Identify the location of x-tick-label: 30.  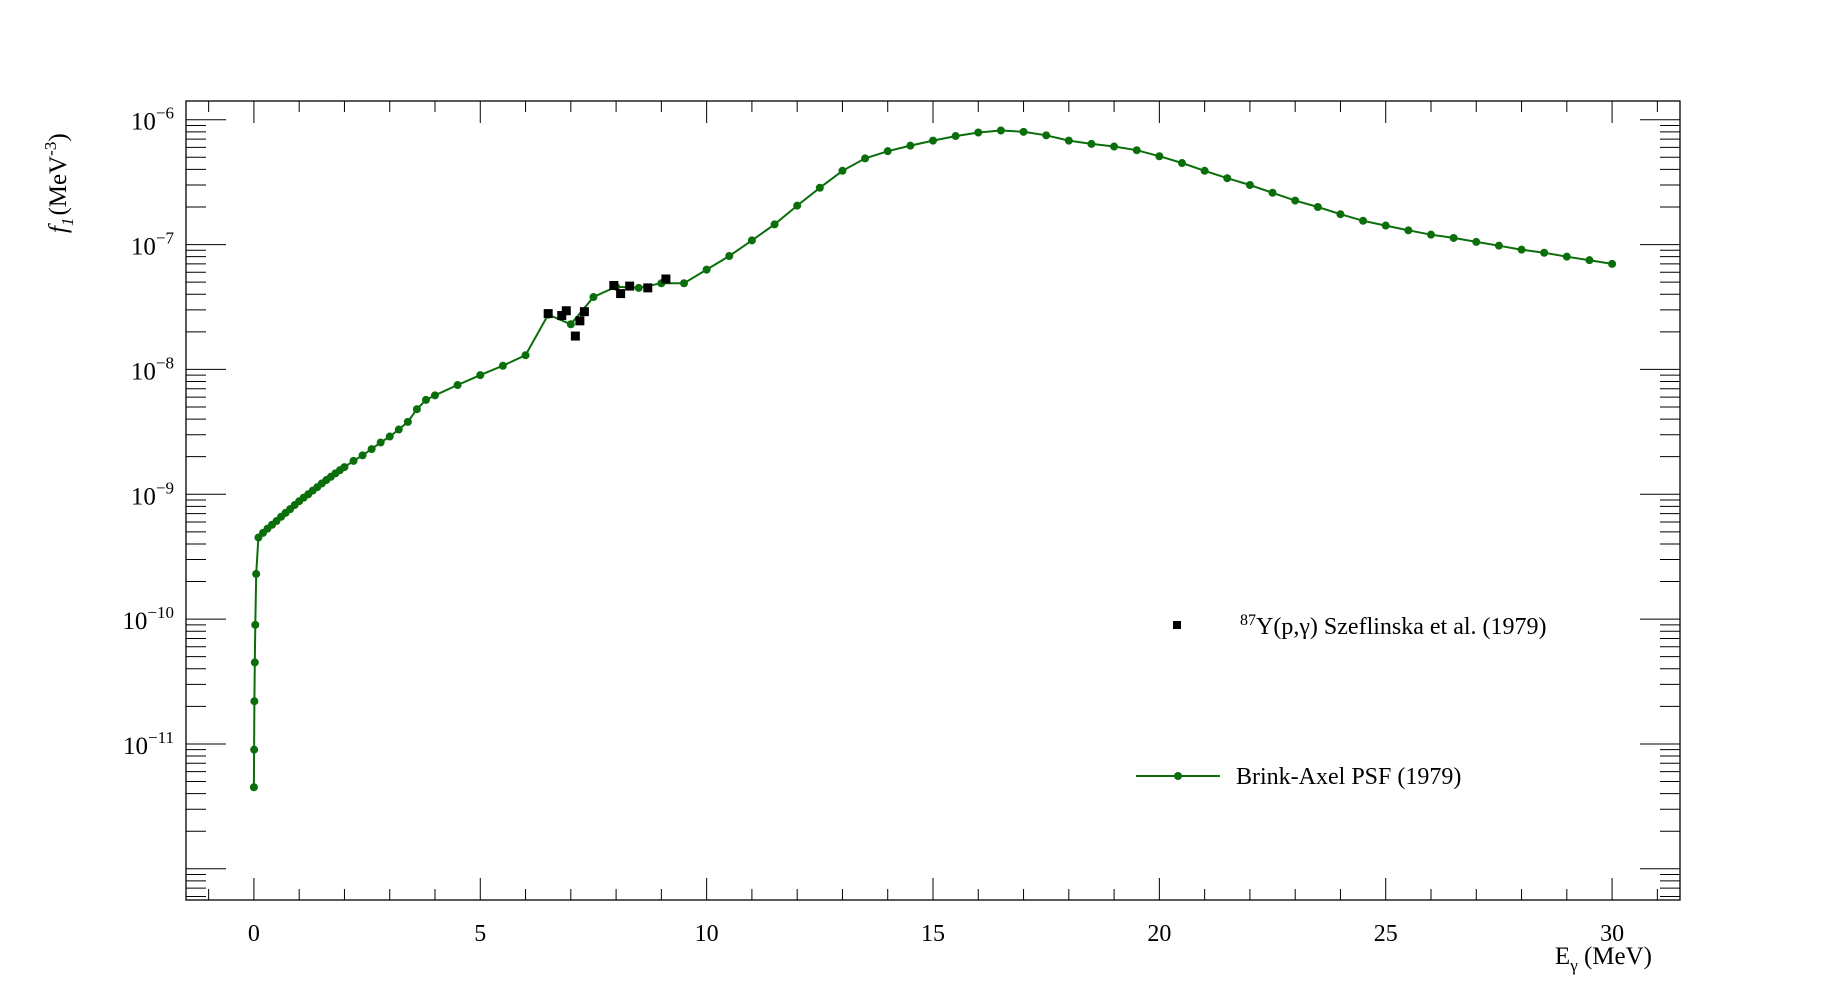
(1612, 934).